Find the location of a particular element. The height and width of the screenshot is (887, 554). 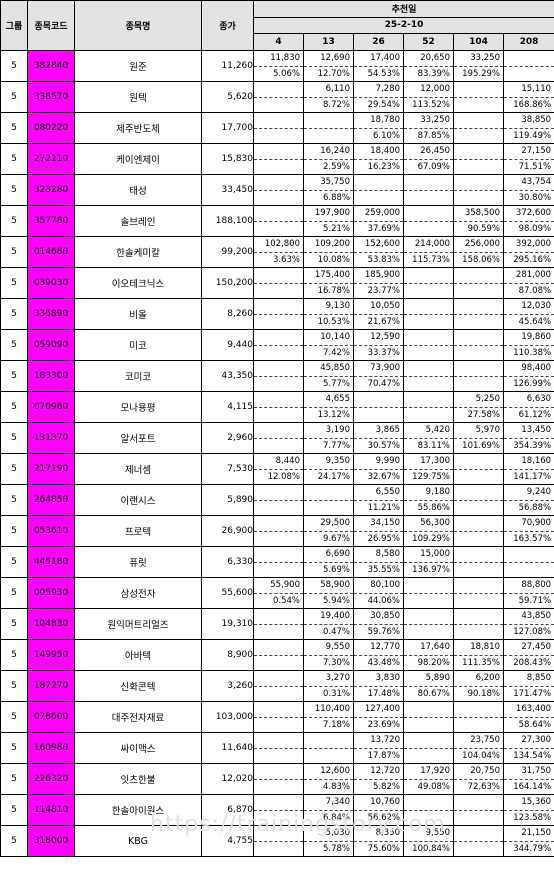

return-rate: 158.06% is located at coordinates (481, 260).